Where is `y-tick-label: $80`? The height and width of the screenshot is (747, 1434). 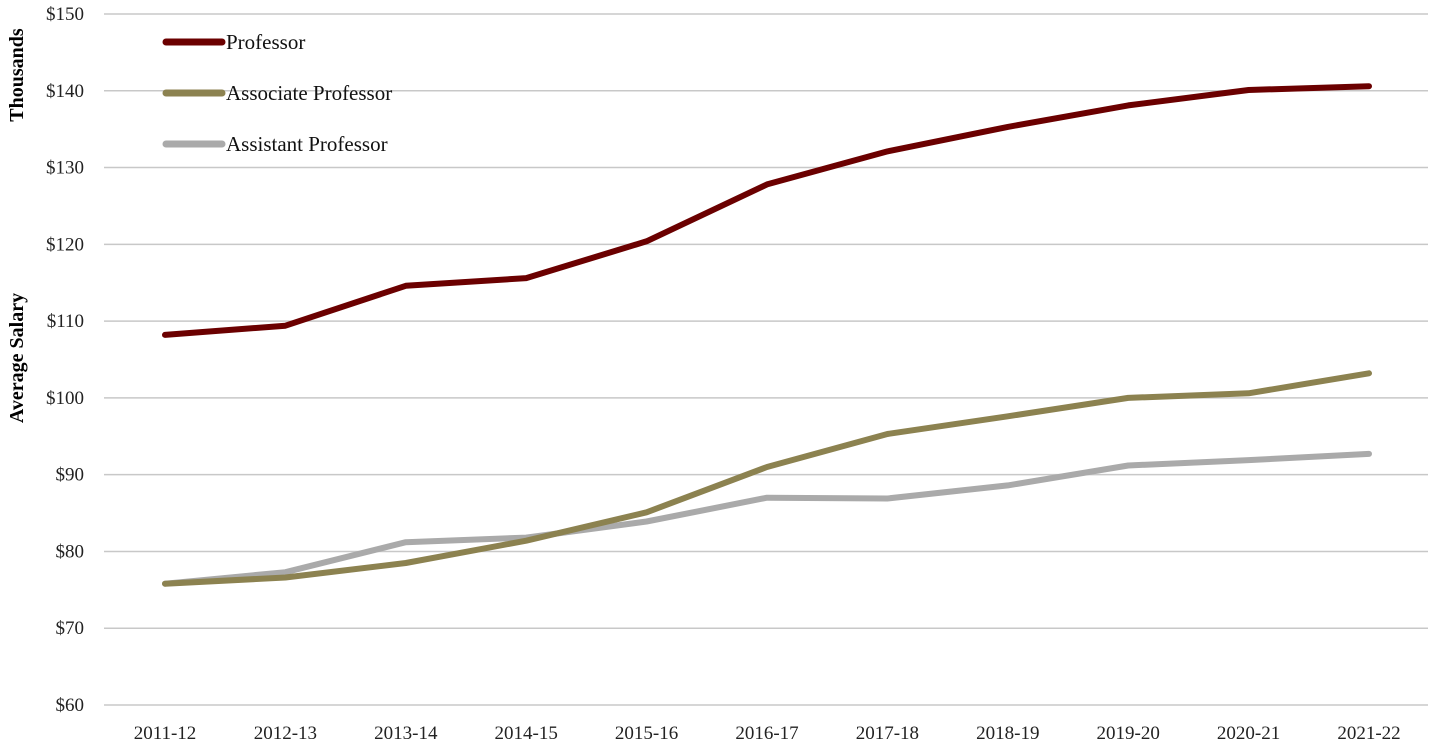 y-tick-label: $80 is located at coordinates (70, 551).